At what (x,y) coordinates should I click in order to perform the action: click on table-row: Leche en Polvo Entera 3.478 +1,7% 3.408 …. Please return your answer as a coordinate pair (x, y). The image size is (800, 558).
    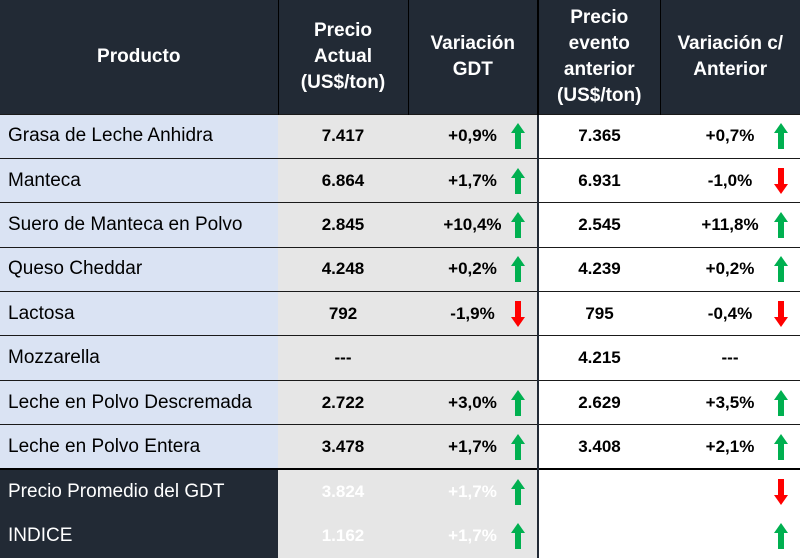
    Looking at the image, I should click on (400, 447).